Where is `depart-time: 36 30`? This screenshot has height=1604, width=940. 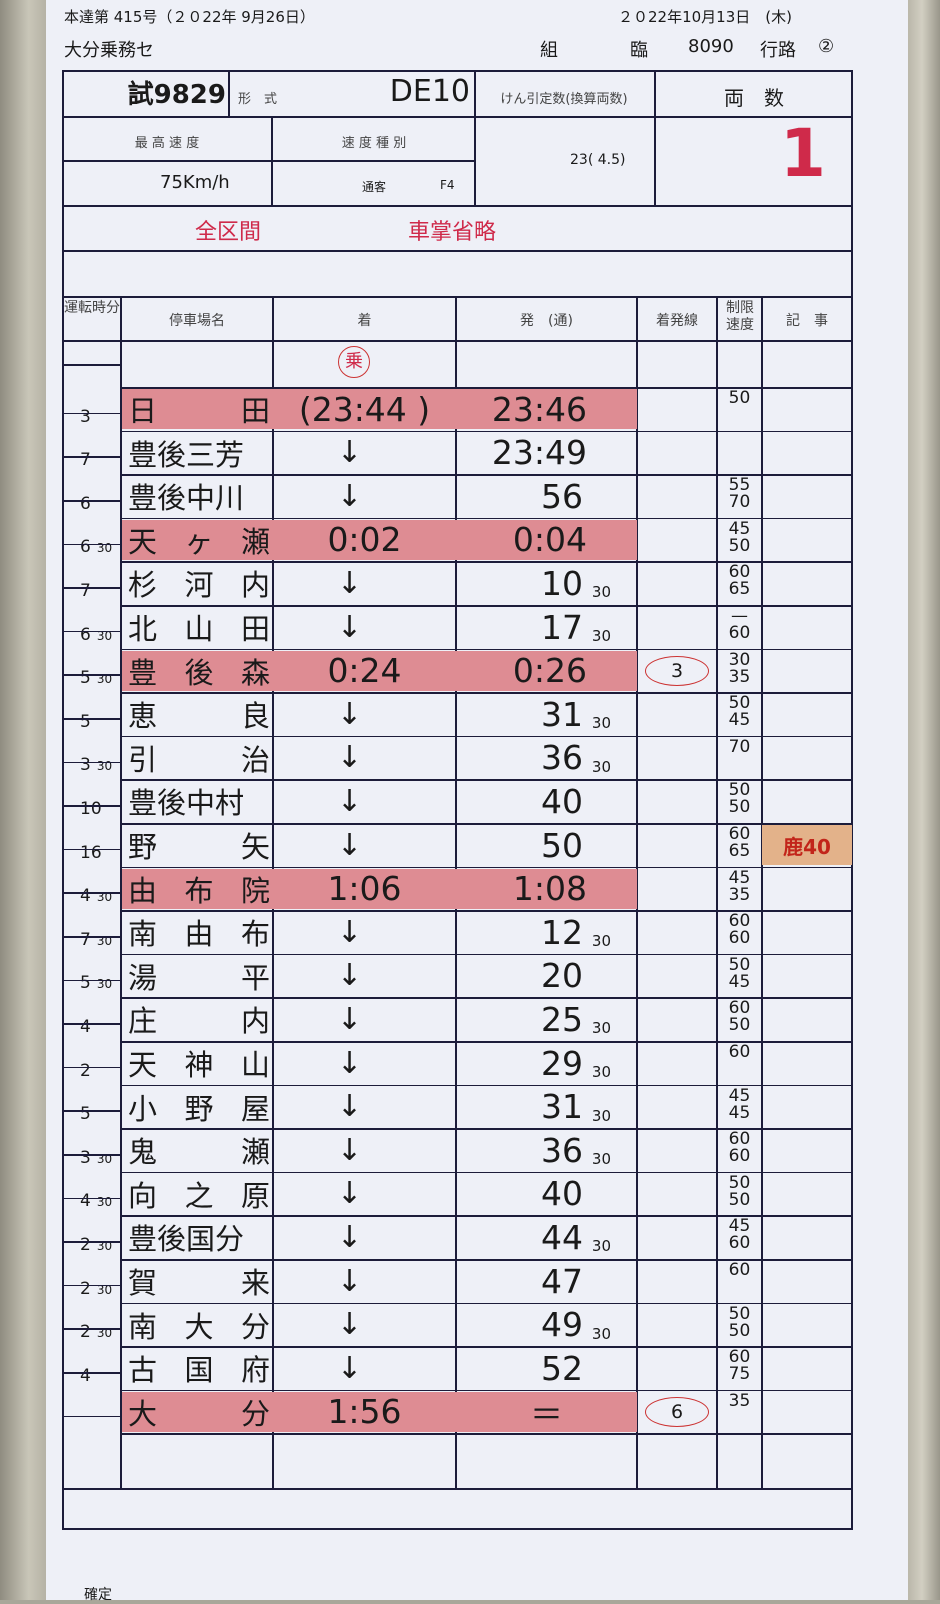 depart-time: 36 30 is located at coordinates (546, 758).